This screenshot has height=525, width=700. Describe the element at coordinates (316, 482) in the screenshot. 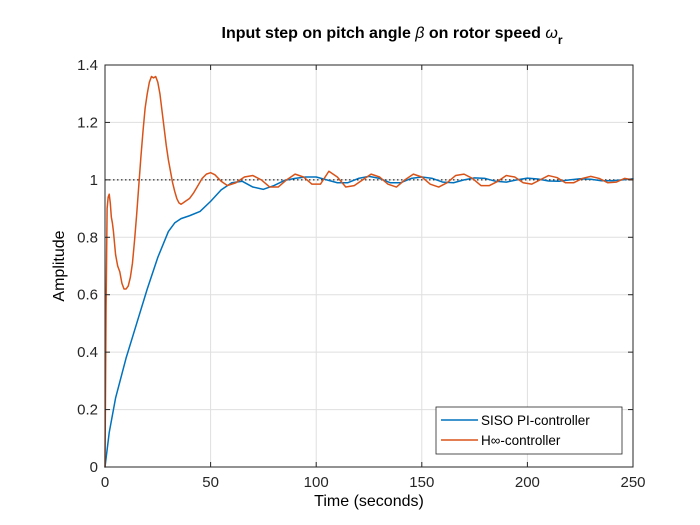

I see `x-tick-label: 100` at that location.